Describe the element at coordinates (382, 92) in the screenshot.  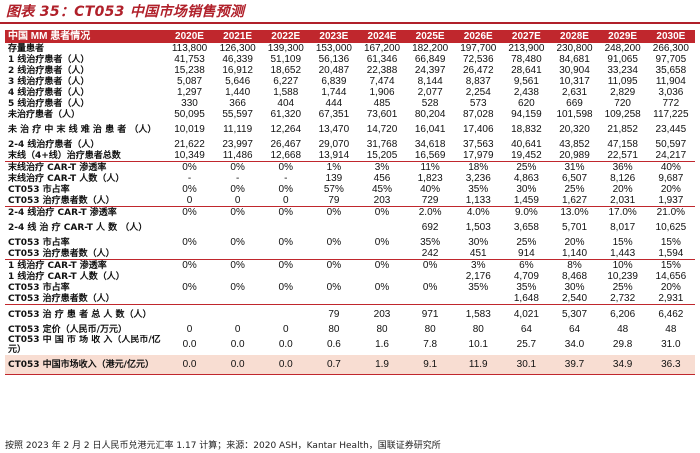
I see `table-cell: 1,906` at that location.